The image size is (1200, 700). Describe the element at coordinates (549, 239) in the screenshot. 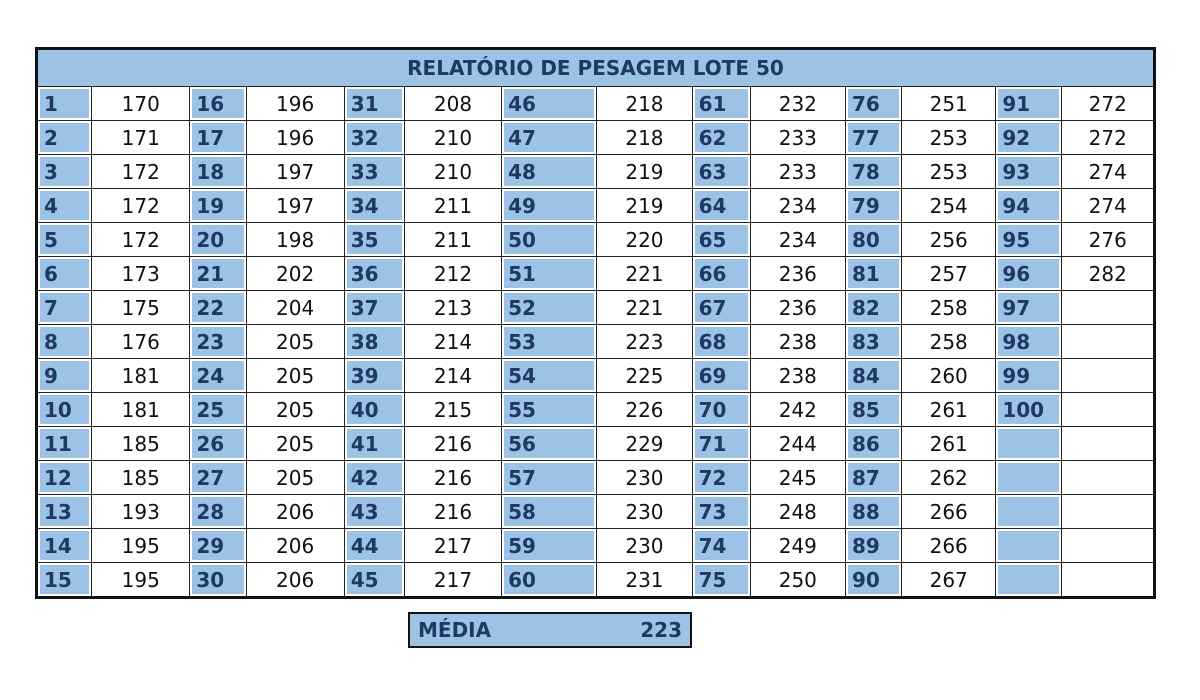

I see `animal-id: 50` at that location.